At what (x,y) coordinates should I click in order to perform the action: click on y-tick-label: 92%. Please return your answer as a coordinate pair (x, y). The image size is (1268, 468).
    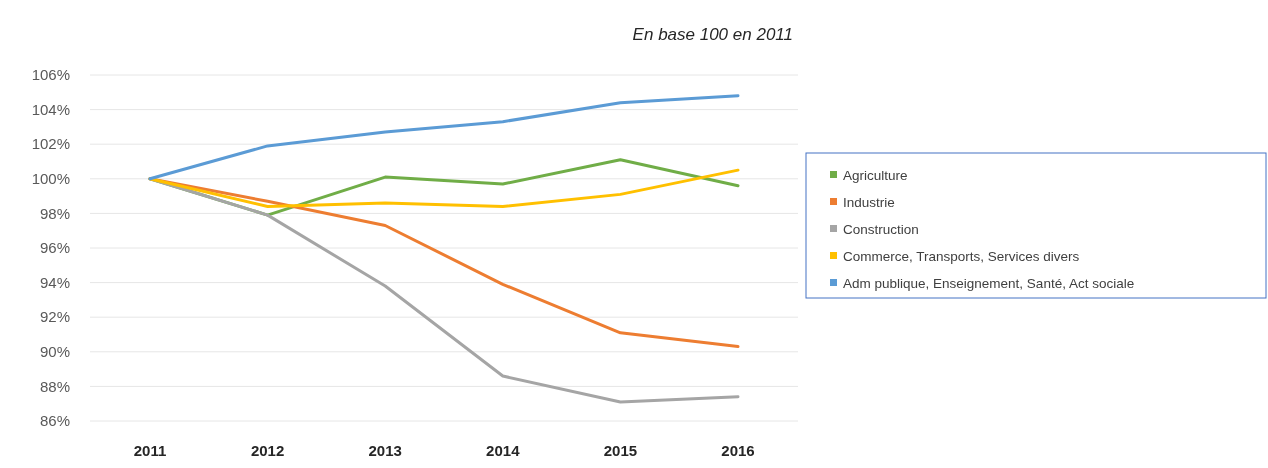
    Looking at the image, I should click on (54, 317).